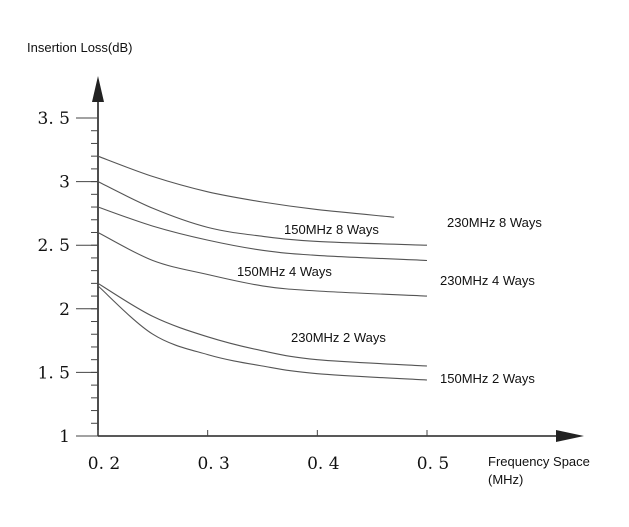  I want to click on y-axis-arrow, so click(98, 89).